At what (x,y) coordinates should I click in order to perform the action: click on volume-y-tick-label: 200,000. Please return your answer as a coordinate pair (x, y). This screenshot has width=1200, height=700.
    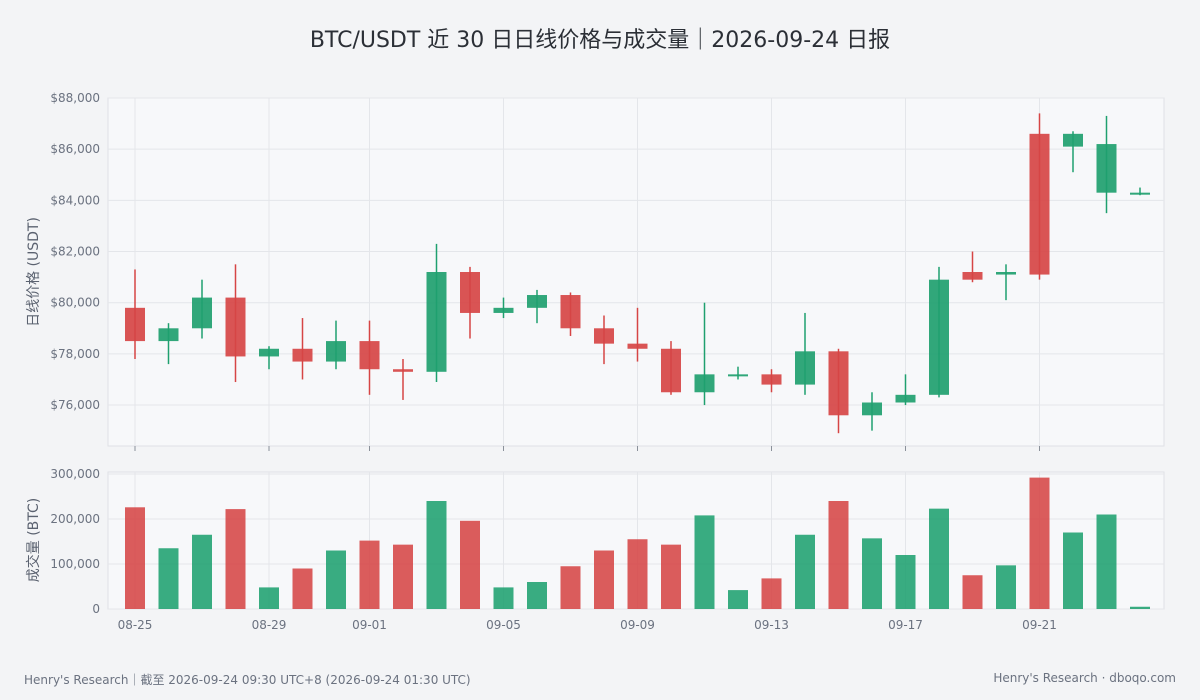
    Looking at the image, I should click on (75, 519).